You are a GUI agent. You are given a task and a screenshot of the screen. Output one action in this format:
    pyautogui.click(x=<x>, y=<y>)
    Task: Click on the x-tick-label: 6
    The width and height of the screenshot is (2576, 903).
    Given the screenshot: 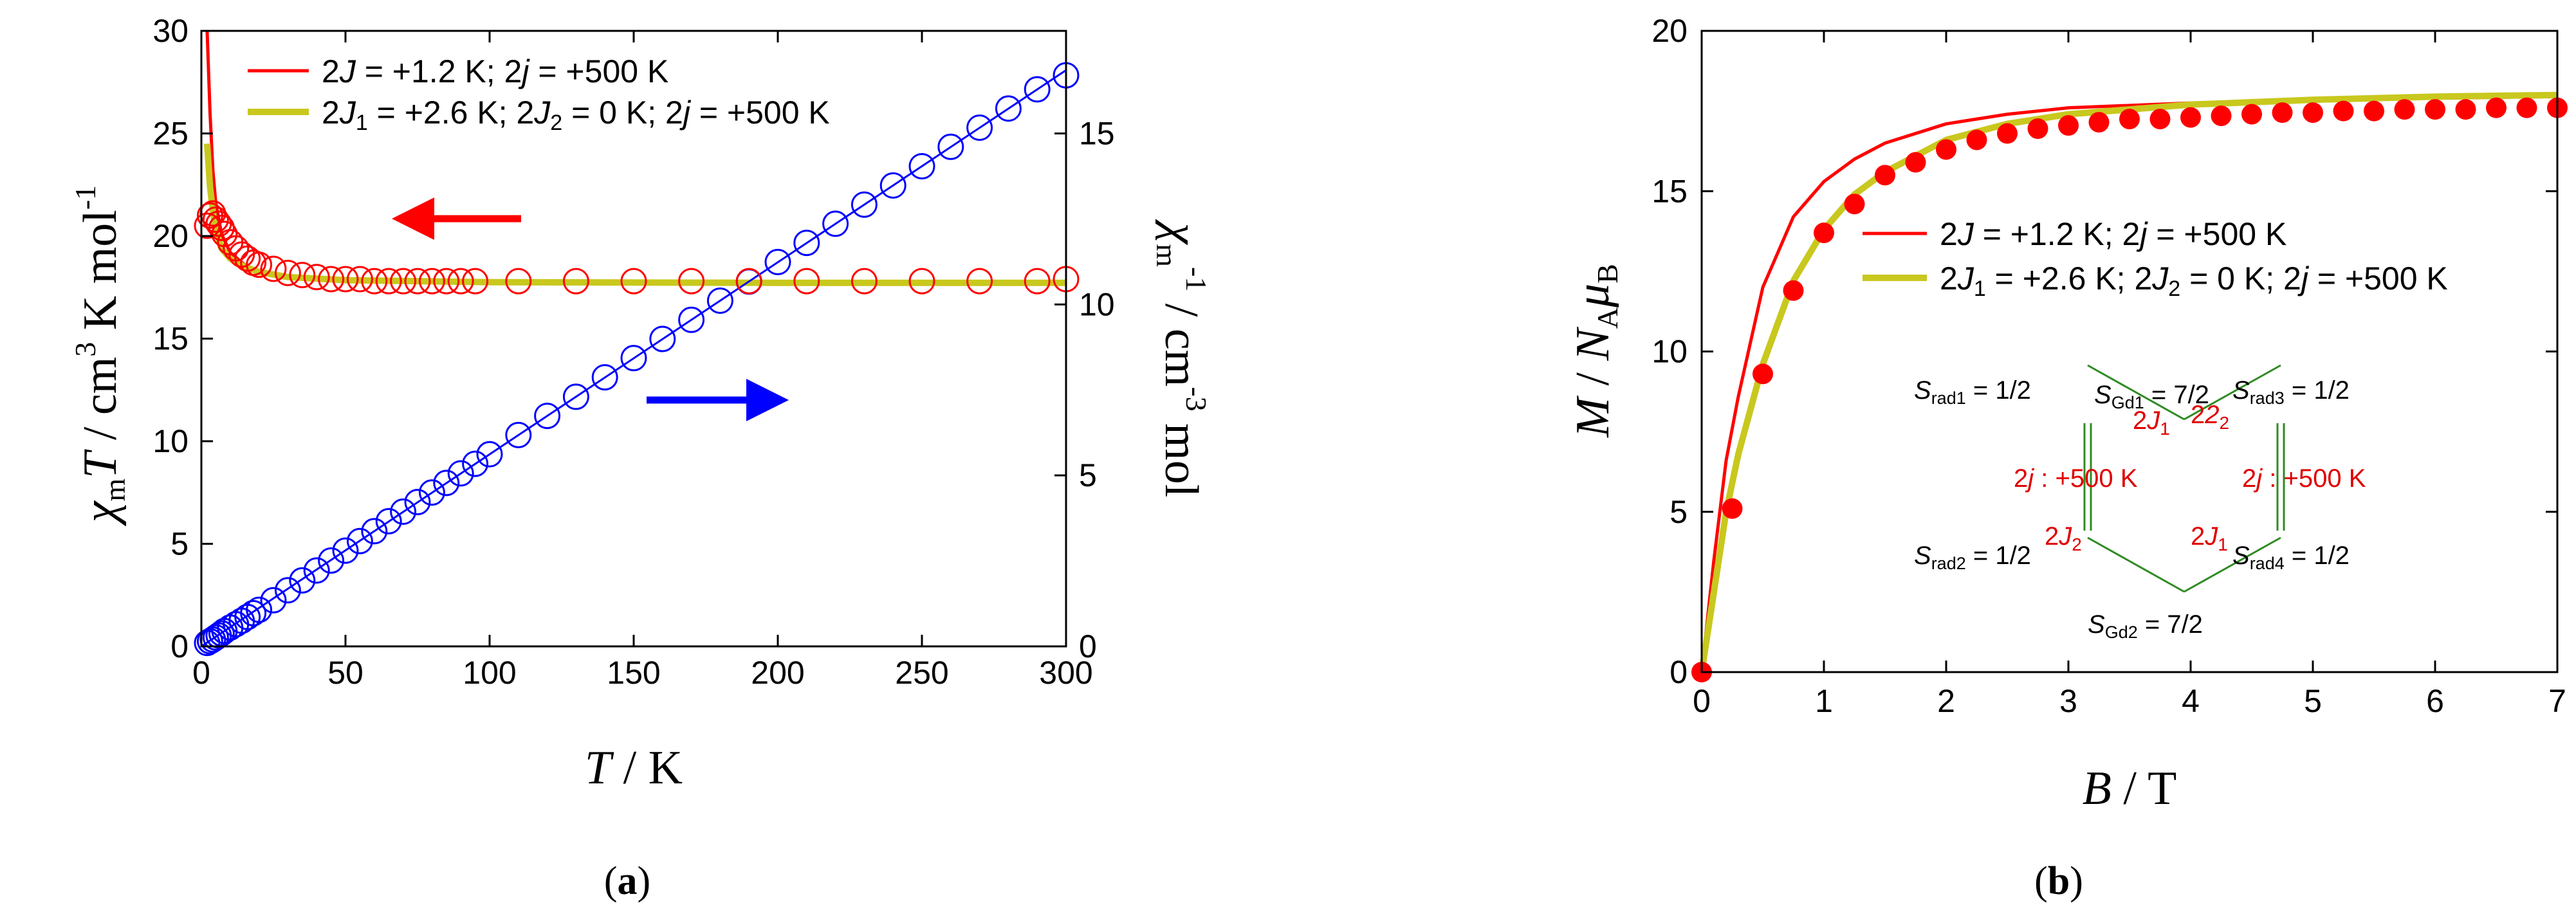 What is the action you would take?
    pyautogui.click(x=2435, y=701)
    